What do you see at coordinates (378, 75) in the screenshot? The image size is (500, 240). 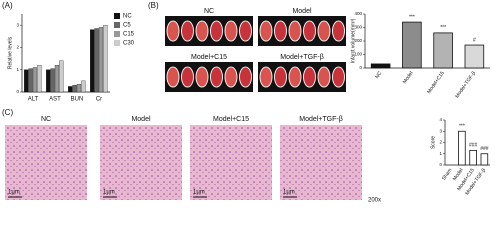 I see `x-tick-label: NC` at bounding box center [378, 75].